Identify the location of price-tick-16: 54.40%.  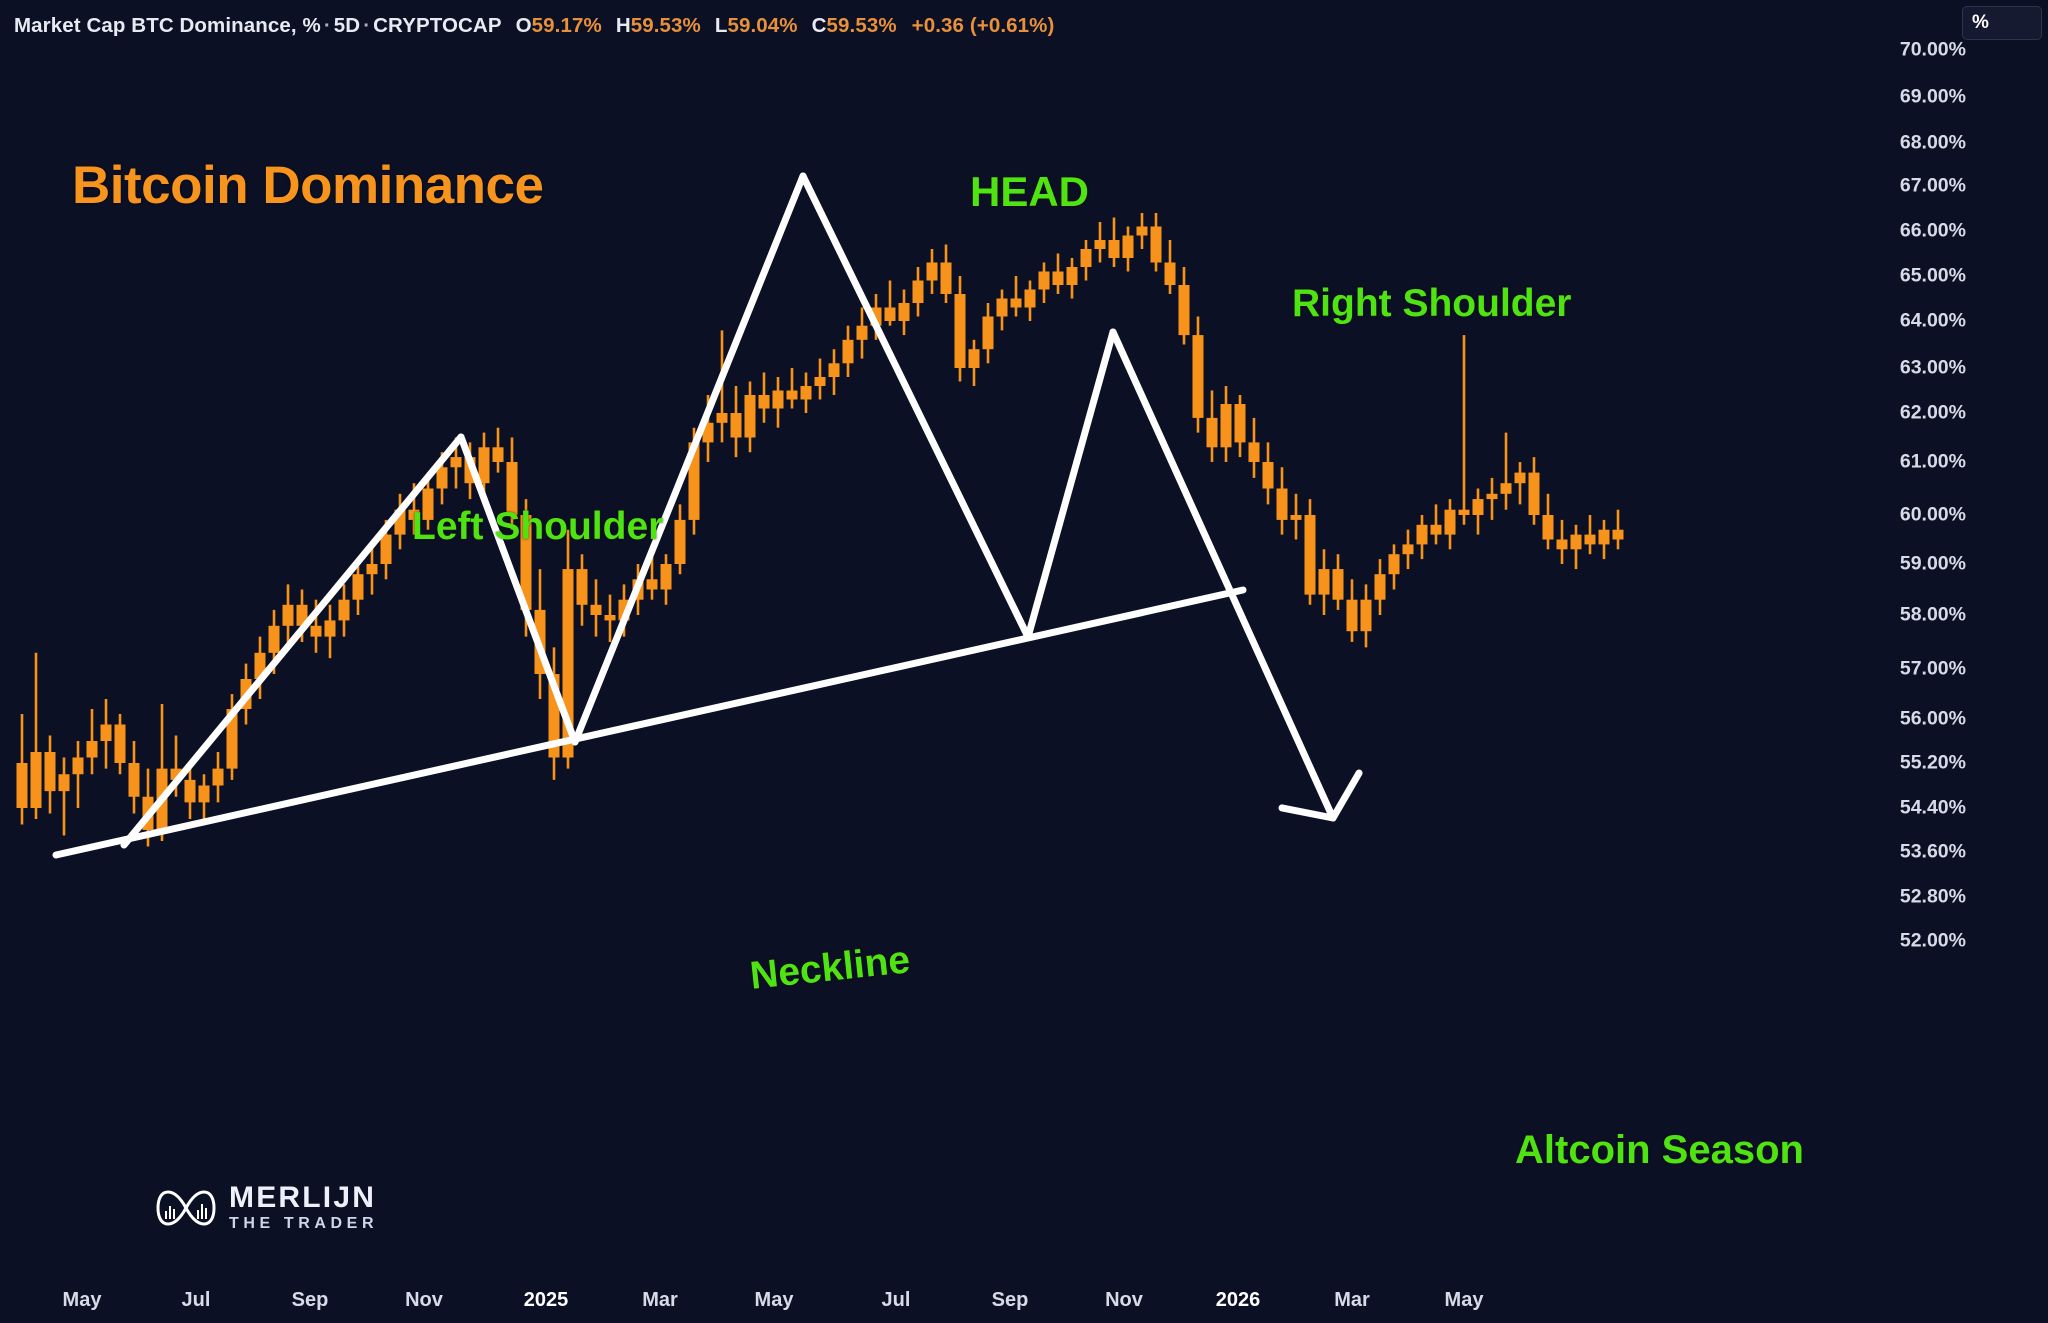
(1932, 807).